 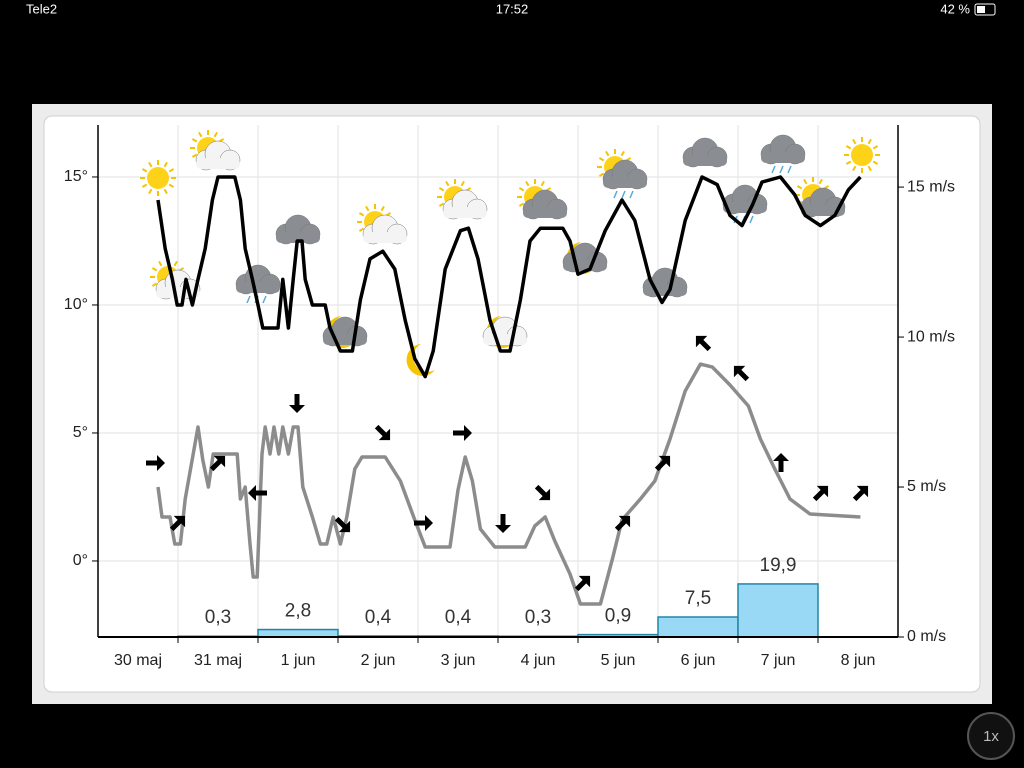 I want to click on precip-label: 7,5, so click(x=698, y=598).